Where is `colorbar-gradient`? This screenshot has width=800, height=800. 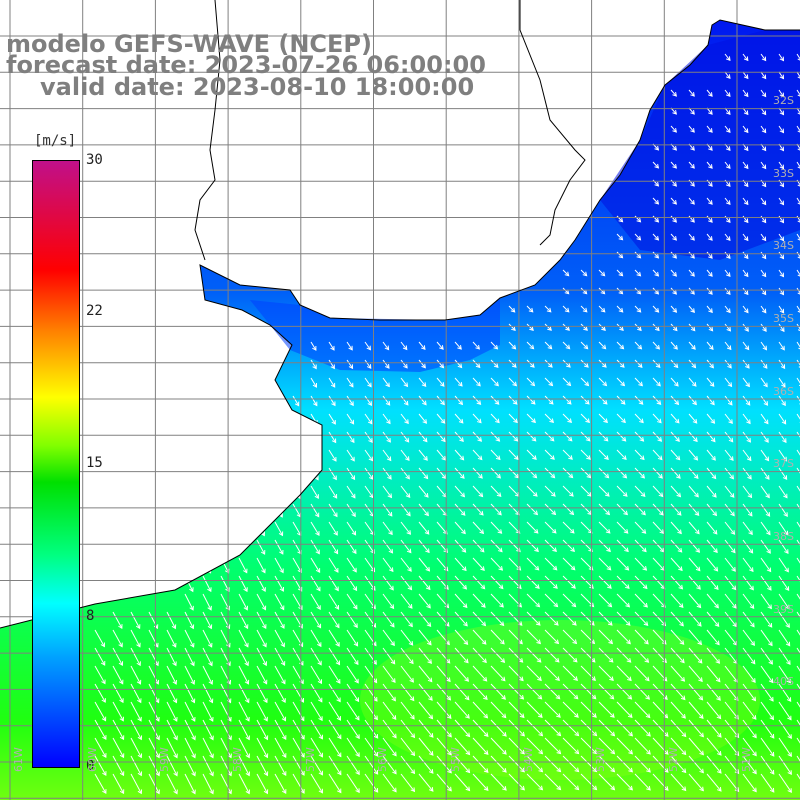 colorbar-gradient is located at coordinates (56, 464).